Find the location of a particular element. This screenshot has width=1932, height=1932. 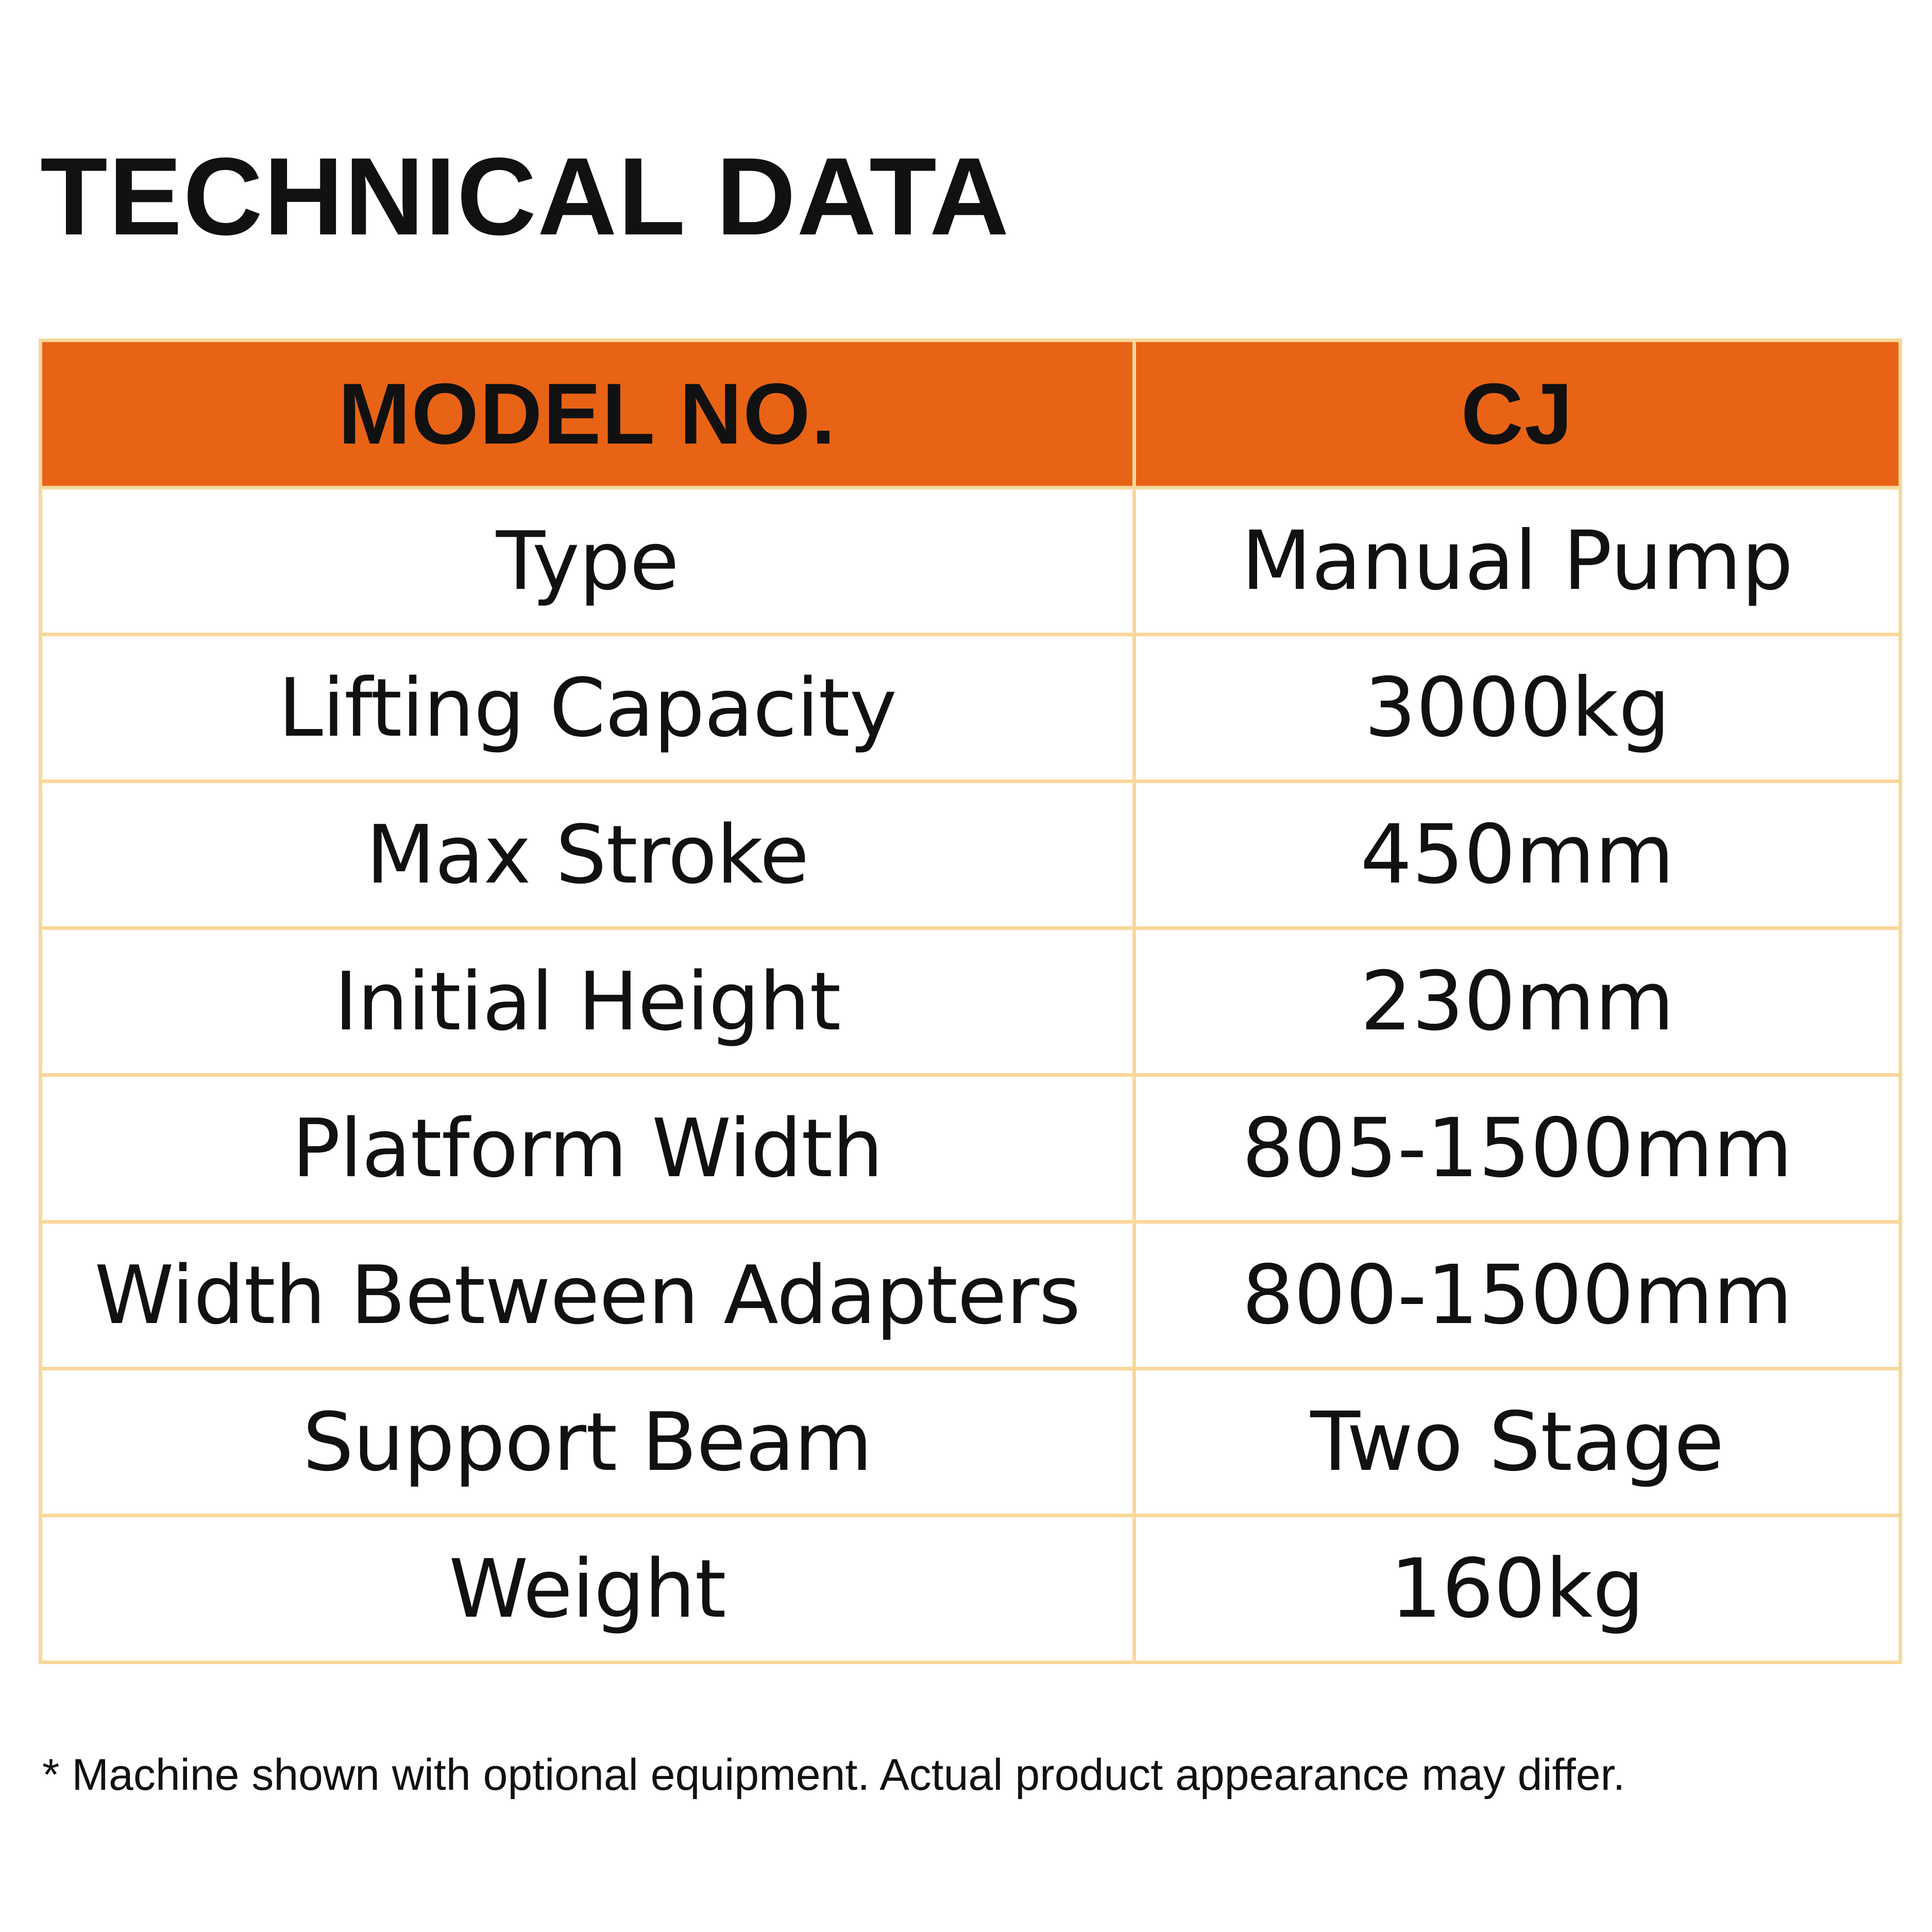

spec-value: Two Stage is located at coordinates (1517, 1442).